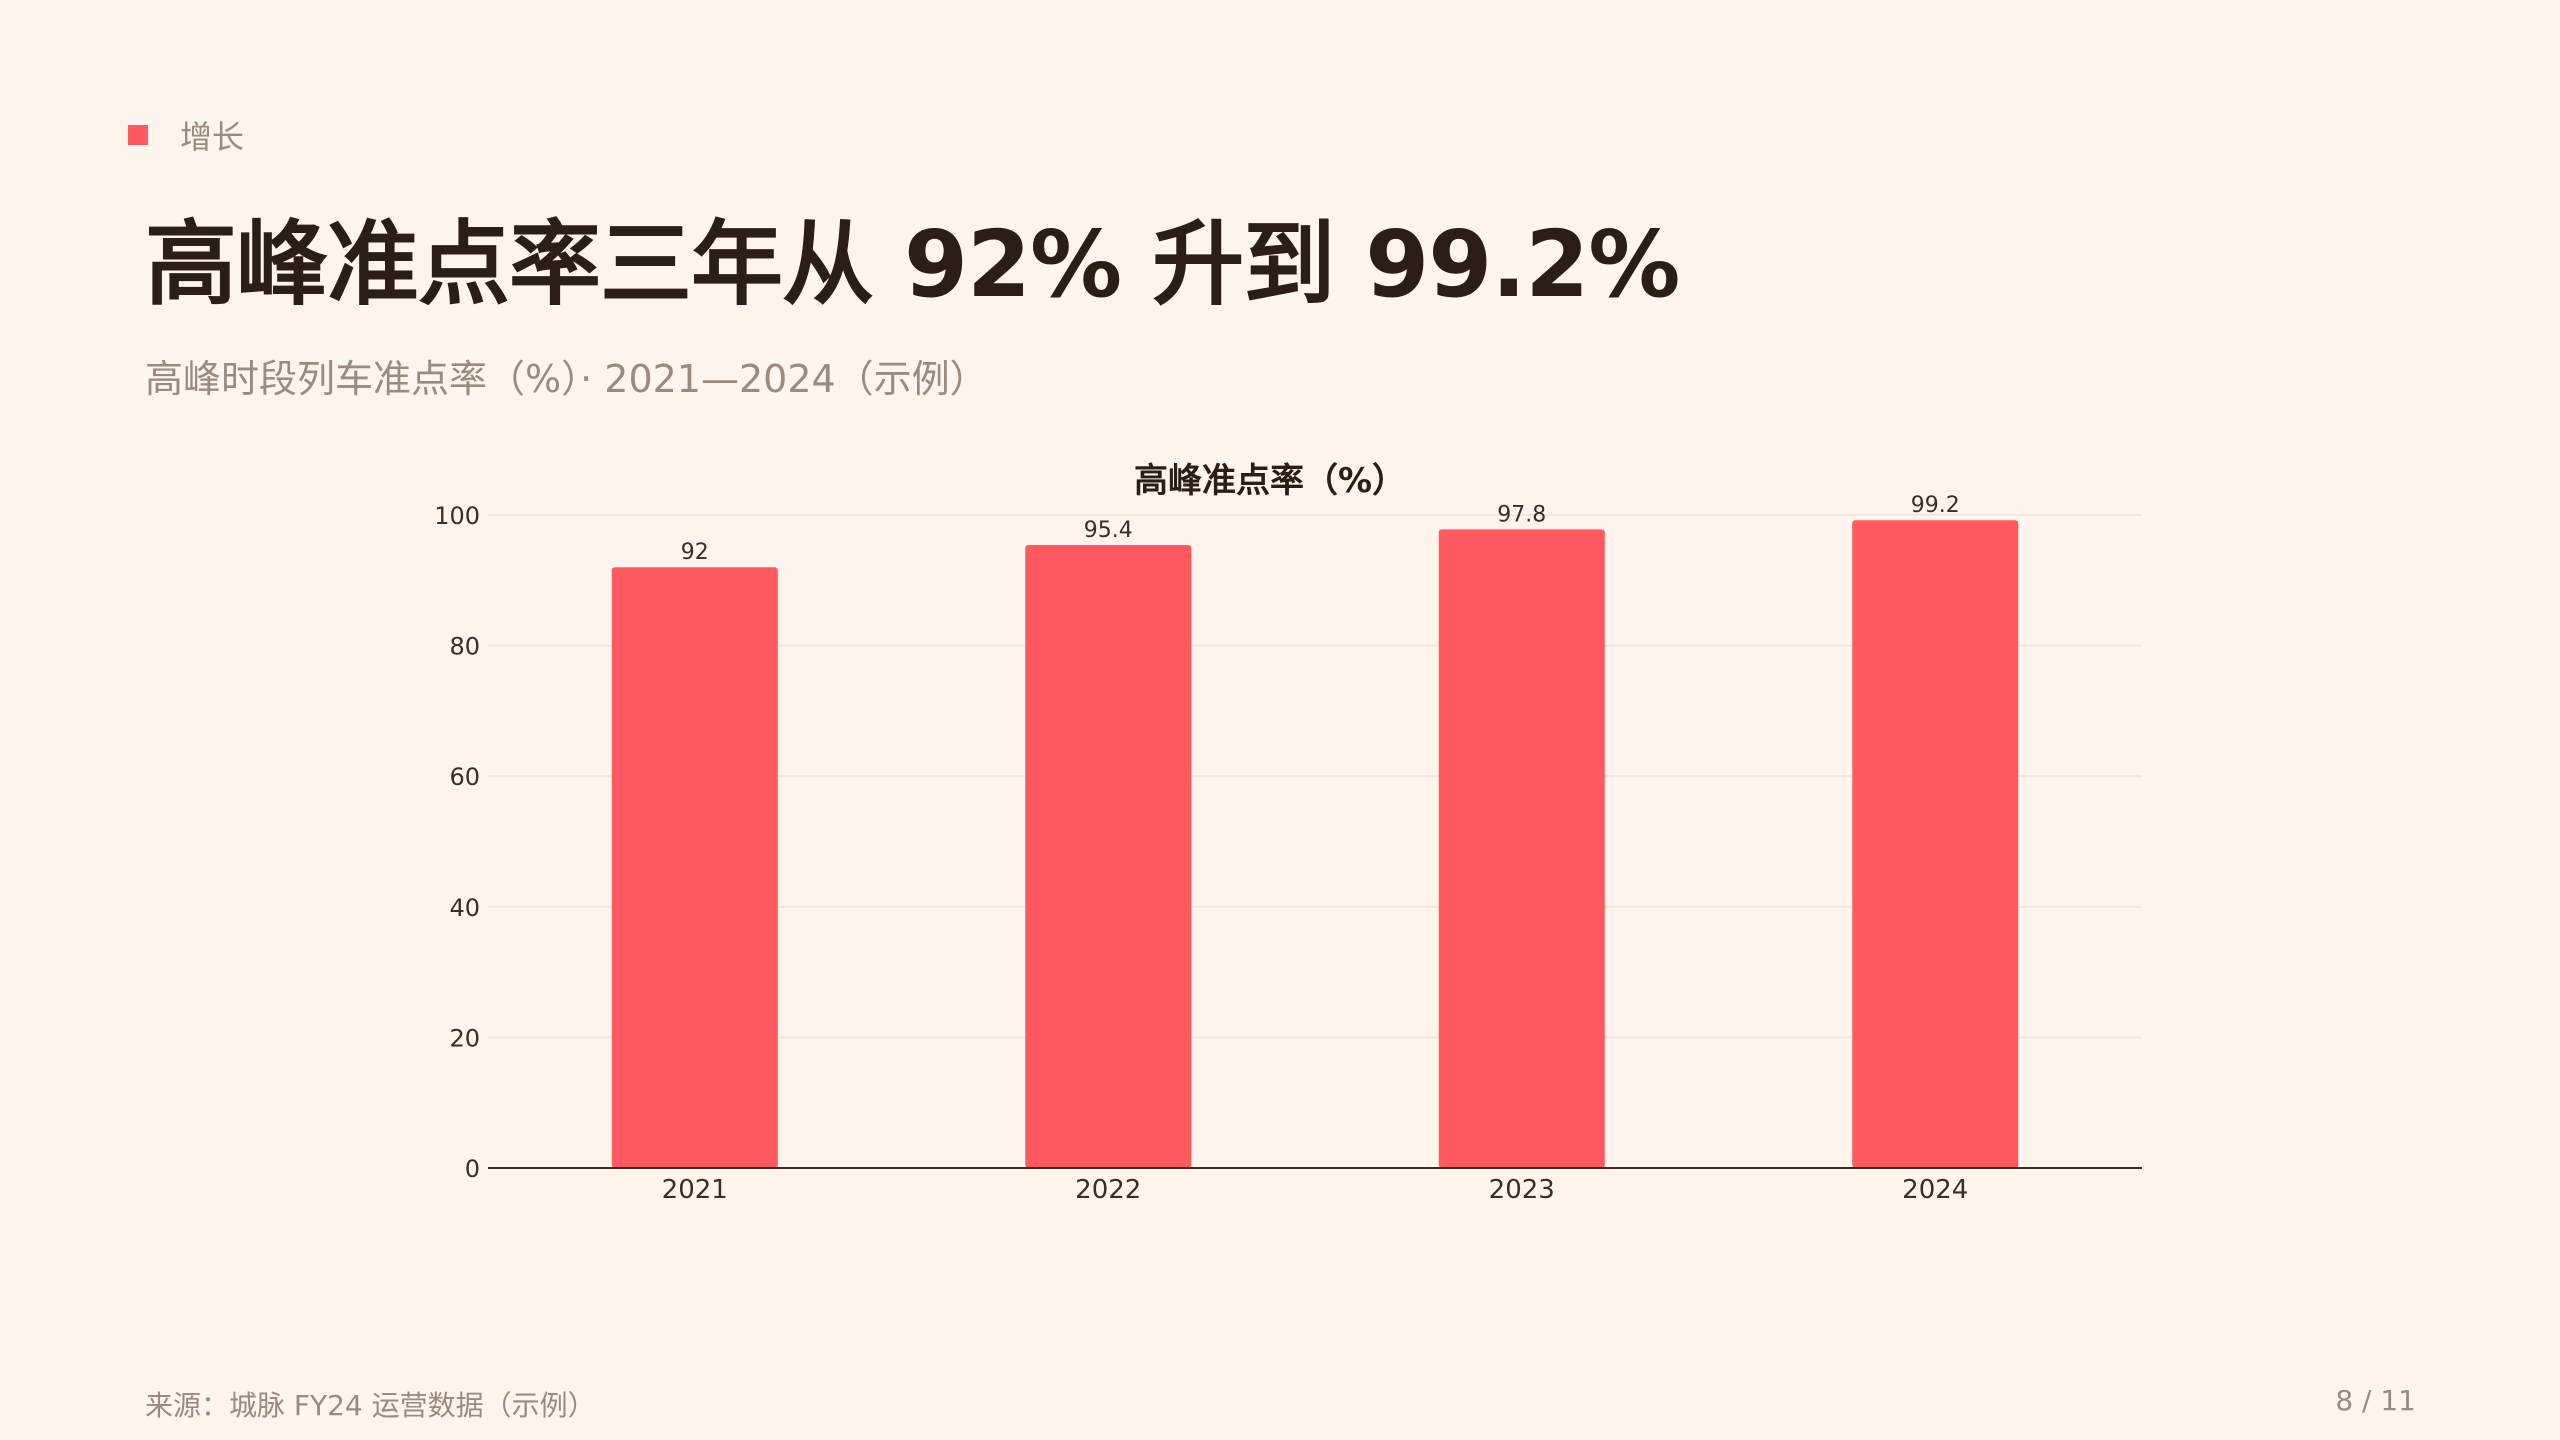 The image size is (2560, 1440). I want to click on x-tick-label: 2024, so click(1935, 1190).